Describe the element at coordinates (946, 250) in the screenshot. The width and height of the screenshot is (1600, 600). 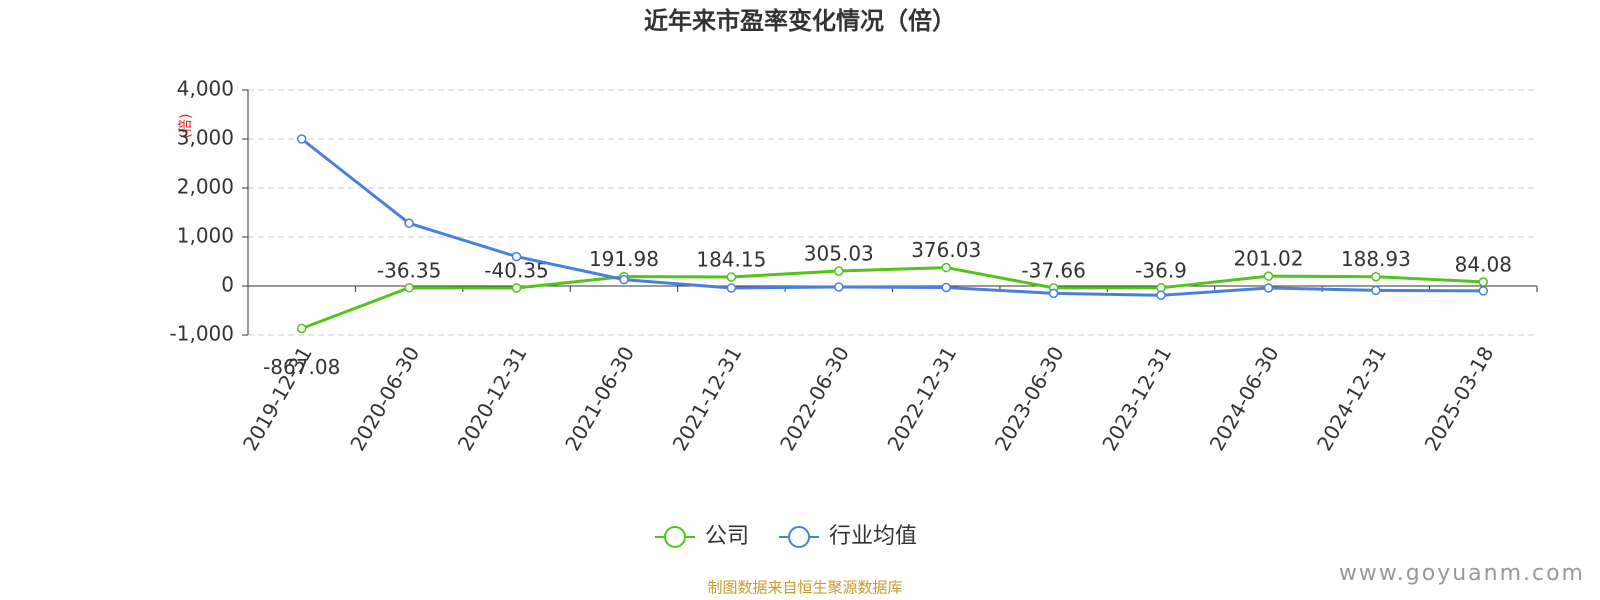
I see `data-label: 376.03` at that location.